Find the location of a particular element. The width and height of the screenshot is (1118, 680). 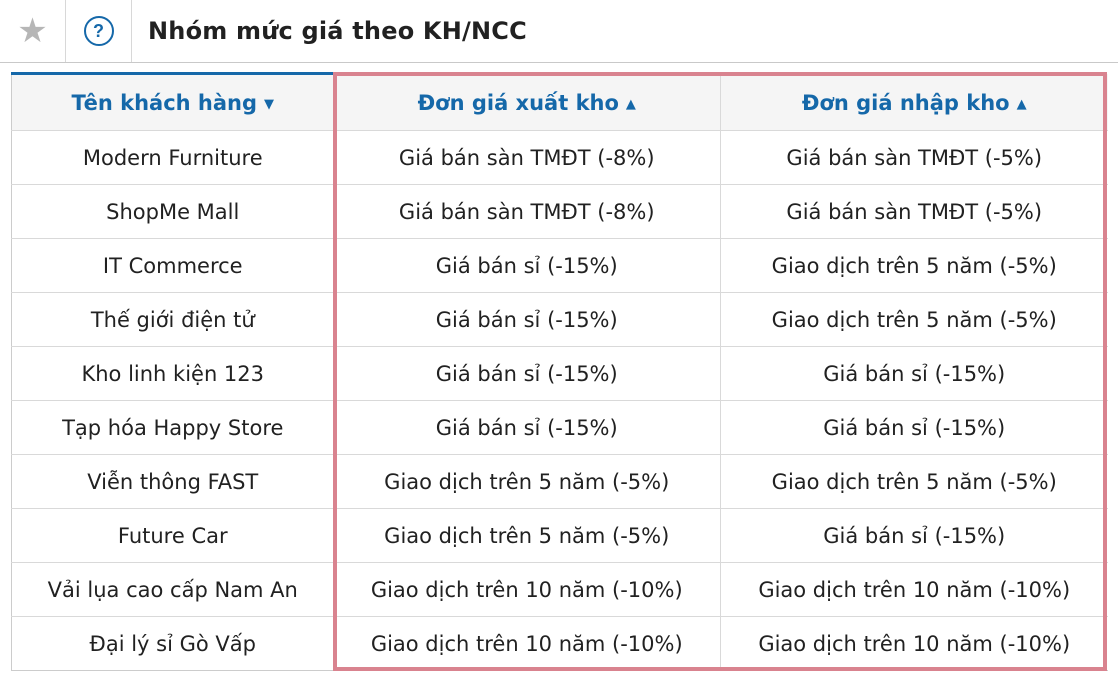

help-icon: ? is located at coordinates (98, 31).